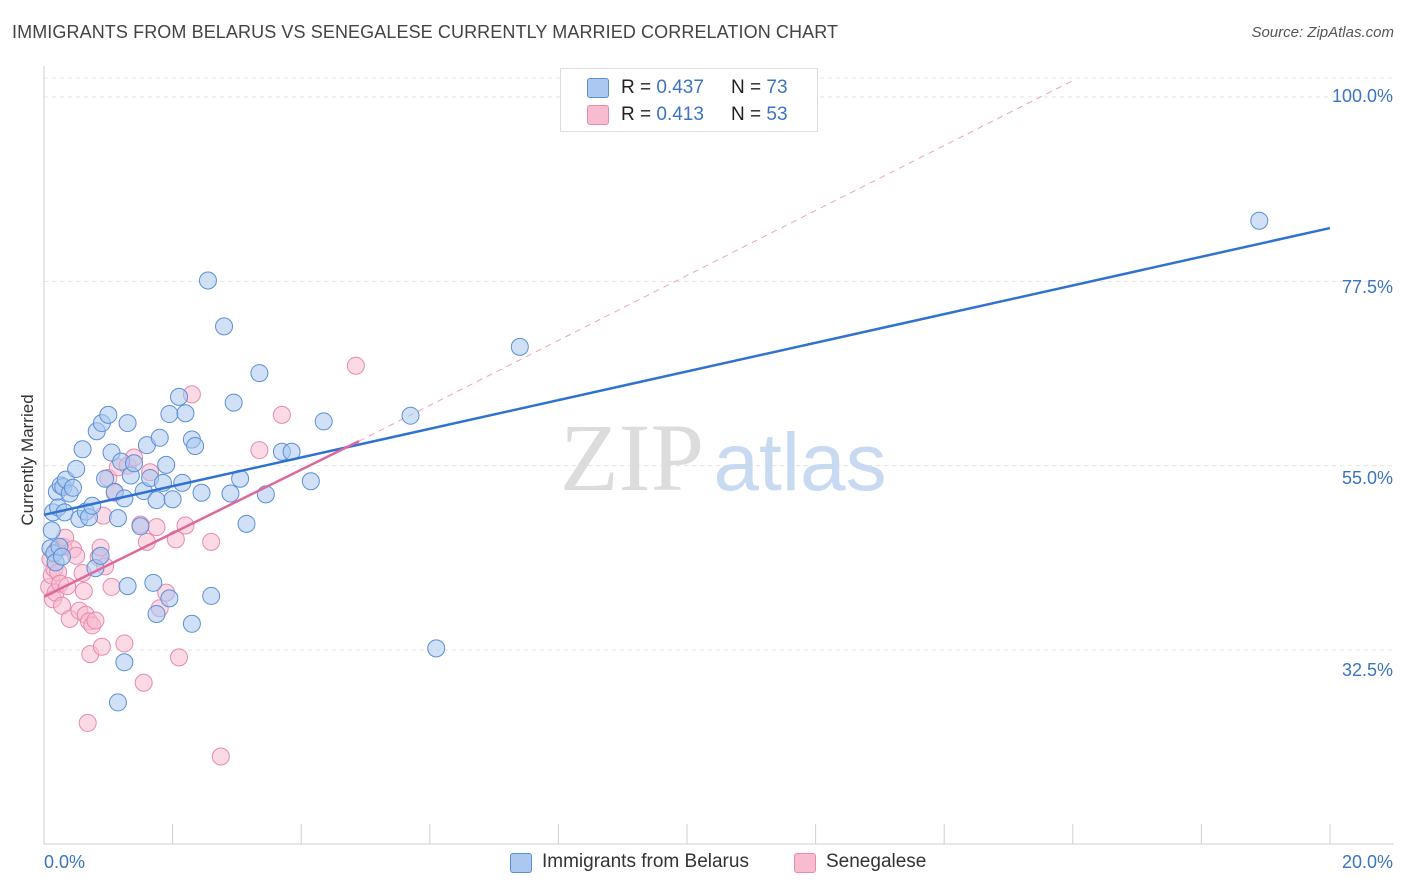 This screenshot has width=1406, height=892. Describe the element at coordinates (777, 114) in the screenshot. I see `legend-n-value: 53` at that location.